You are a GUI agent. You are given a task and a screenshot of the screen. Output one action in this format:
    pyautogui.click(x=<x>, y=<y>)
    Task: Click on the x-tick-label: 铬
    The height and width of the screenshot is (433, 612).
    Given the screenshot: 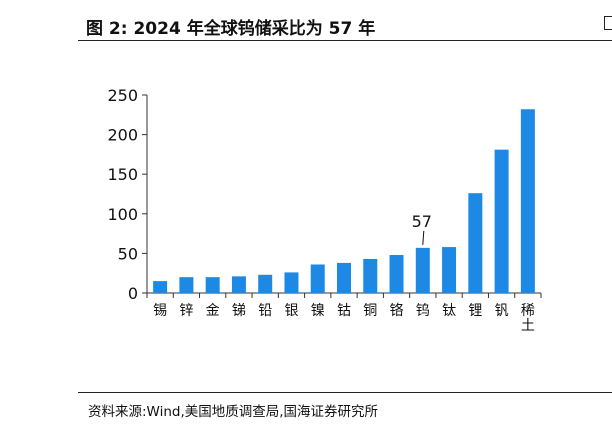 What is the action you would take?
    pyautogui.click(x=397, y=311)
    